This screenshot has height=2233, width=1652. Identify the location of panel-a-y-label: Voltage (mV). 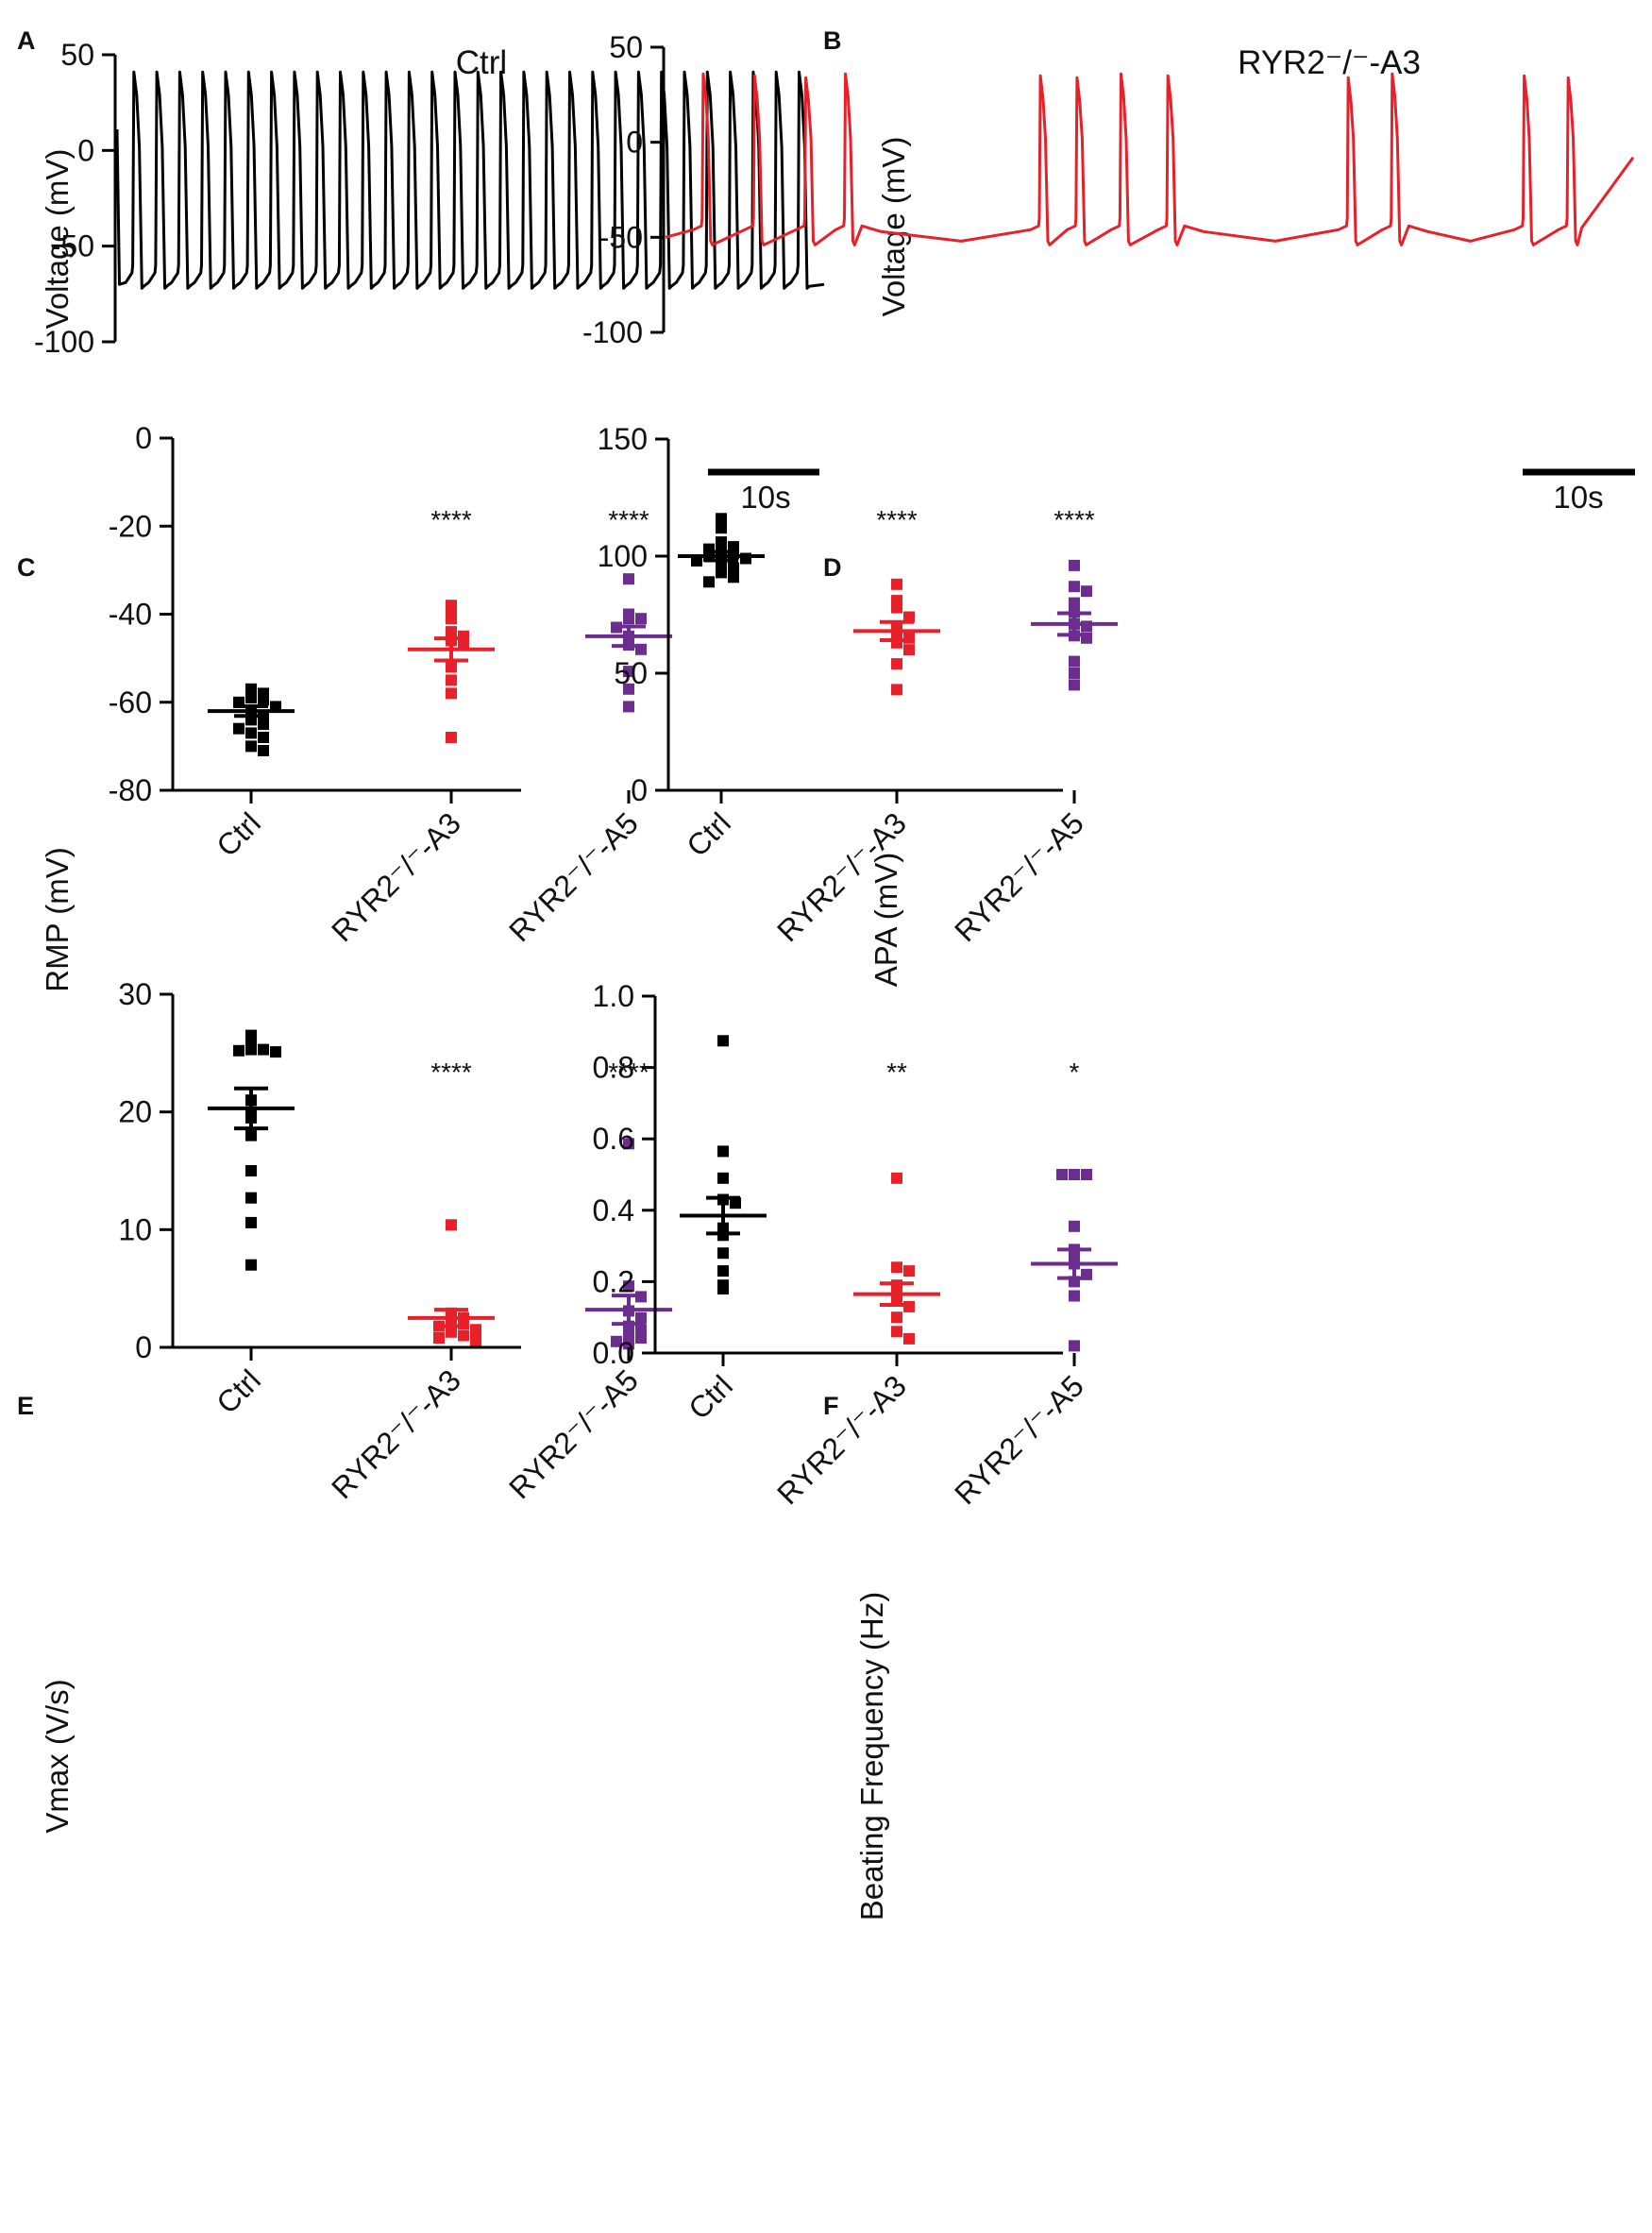
(57, 239).